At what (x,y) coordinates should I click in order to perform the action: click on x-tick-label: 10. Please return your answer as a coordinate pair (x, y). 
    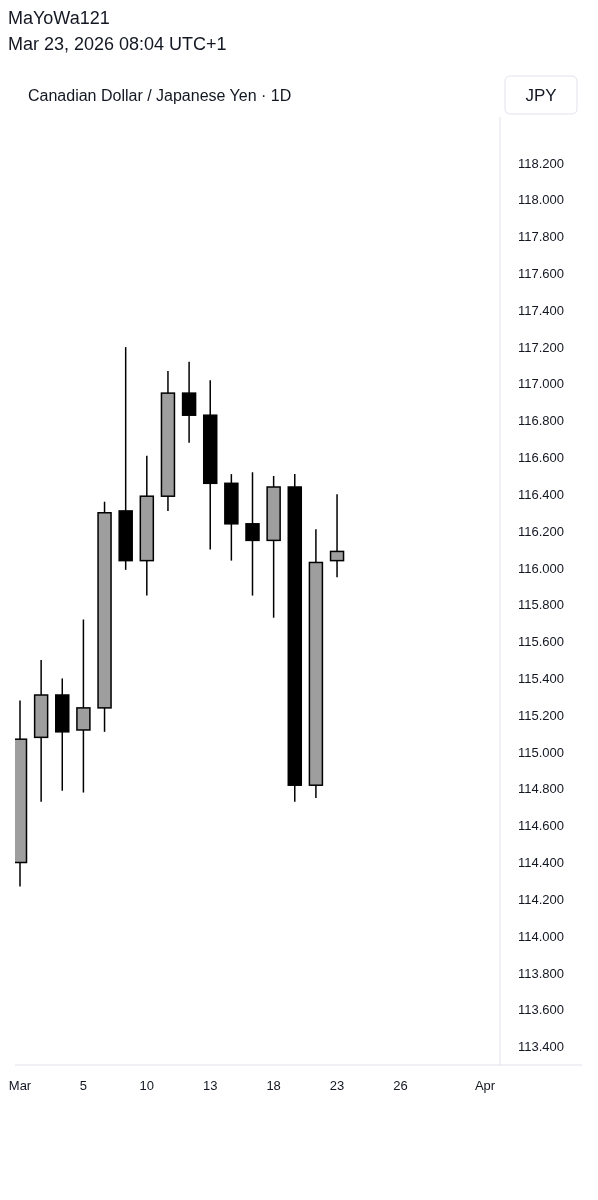
    Looking at the image, I should click on (147, 1085).